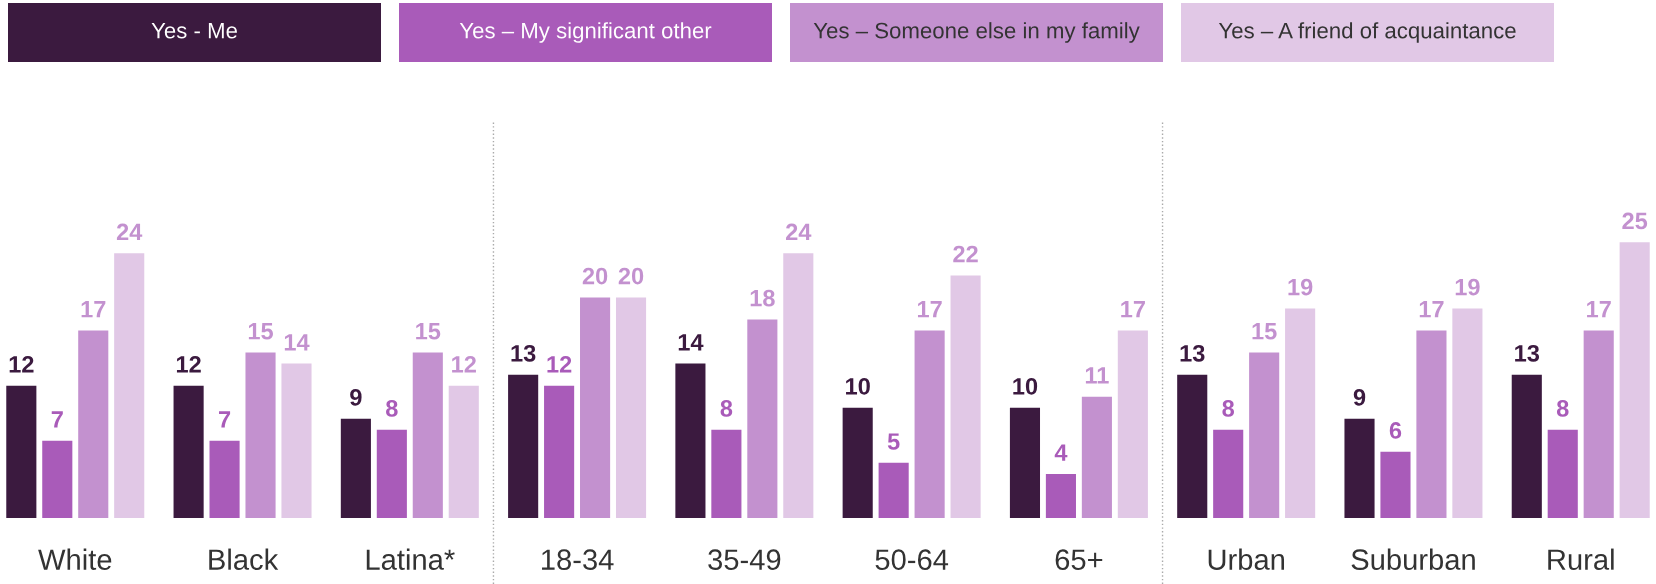 The height and width of the screenshot is (584, 1656). Describe the element at coordinates (585, 32) in the screenshot. I see `text: Yes – My significant other` at that location.